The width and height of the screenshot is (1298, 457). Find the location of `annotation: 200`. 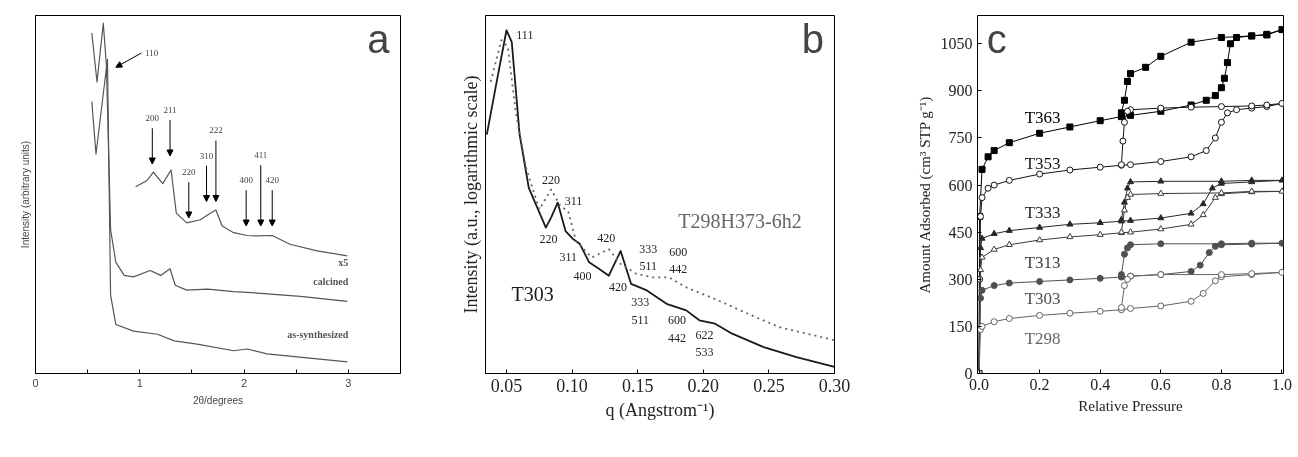

annotation: 200 is located at coordinates (152, 118).